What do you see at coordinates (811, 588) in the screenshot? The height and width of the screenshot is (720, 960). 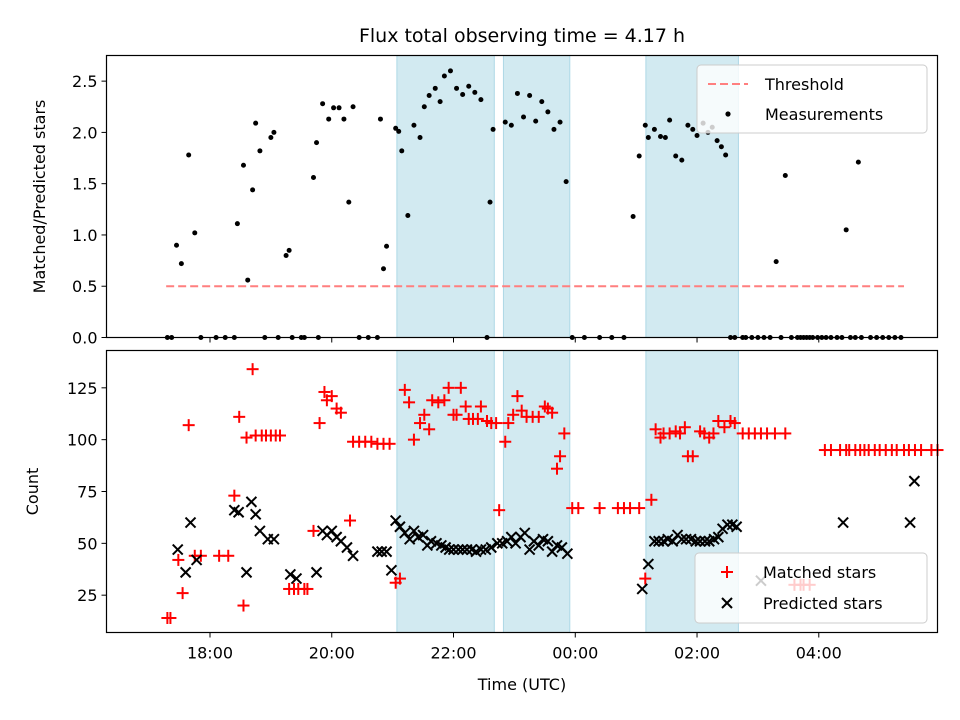 I see `bottom-panel-legend: Matched stars Predicted stars` at bounding box center [811, 588].